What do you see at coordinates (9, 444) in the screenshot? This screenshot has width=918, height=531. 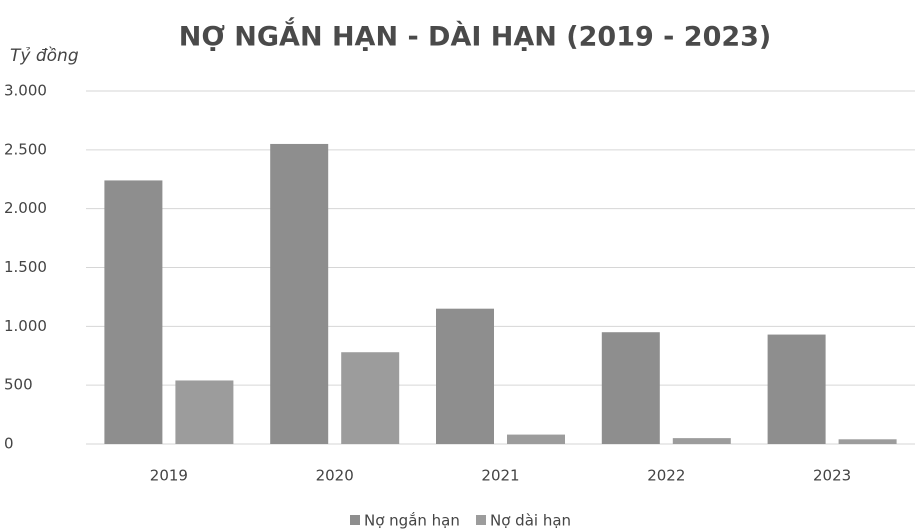 I see `y-tick-label: 0` at bounding box center [9, 444].